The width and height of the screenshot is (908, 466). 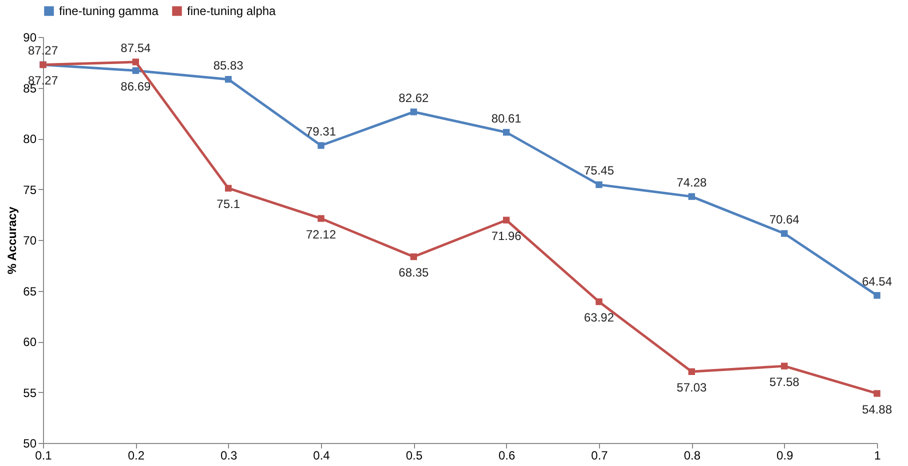 I want to click on data-label: 63.92, so click(x=599, y=317).